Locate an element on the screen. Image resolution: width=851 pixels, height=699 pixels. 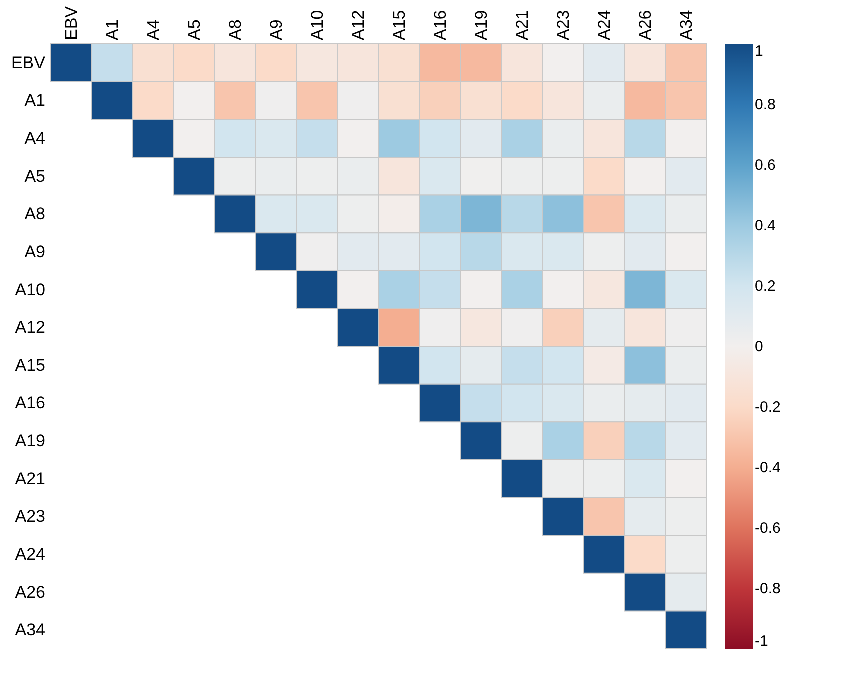
y-tick-label: A10 is located at coordinates (30, 290).